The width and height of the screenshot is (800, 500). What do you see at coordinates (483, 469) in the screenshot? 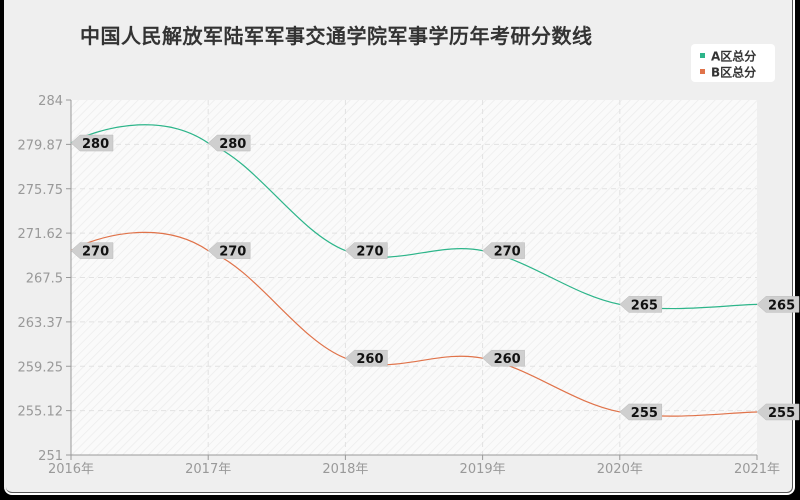
I see `x-tick-label: 2019年` at bounding box center [483, 469].